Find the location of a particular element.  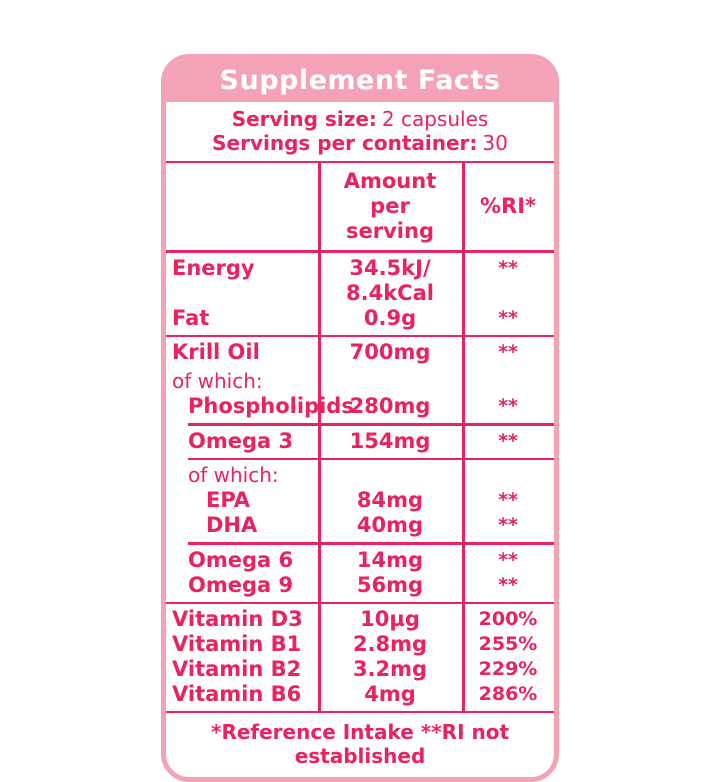

row-name: Vitamin B2 is located at coordinates (237, 669).